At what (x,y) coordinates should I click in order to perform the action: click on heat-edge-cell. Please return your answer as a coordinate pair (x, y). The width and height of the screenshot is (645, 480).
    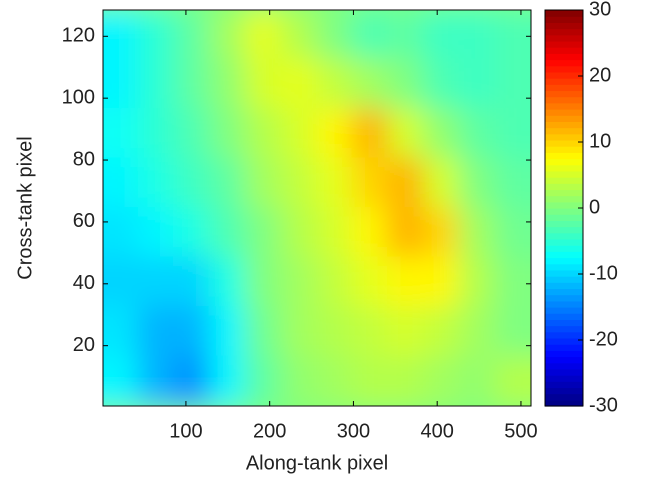
    Looking at the image, I should click on (103, 381).